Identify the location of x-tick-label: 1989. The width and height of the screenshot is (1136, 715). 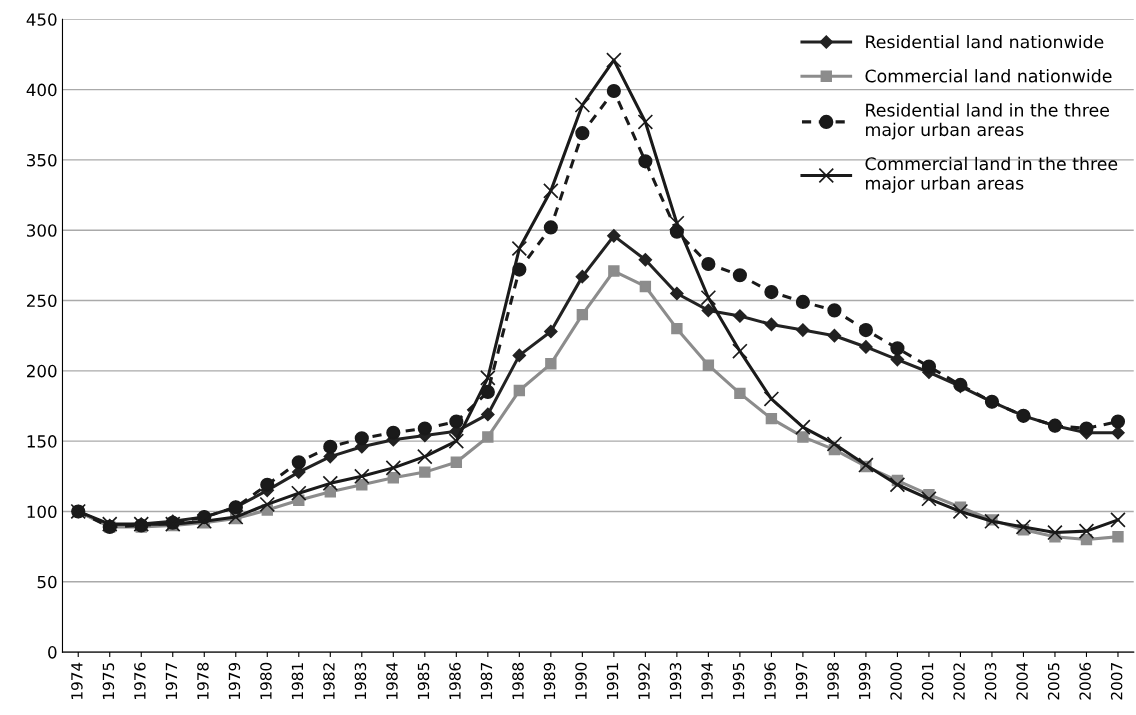
(549, 681).